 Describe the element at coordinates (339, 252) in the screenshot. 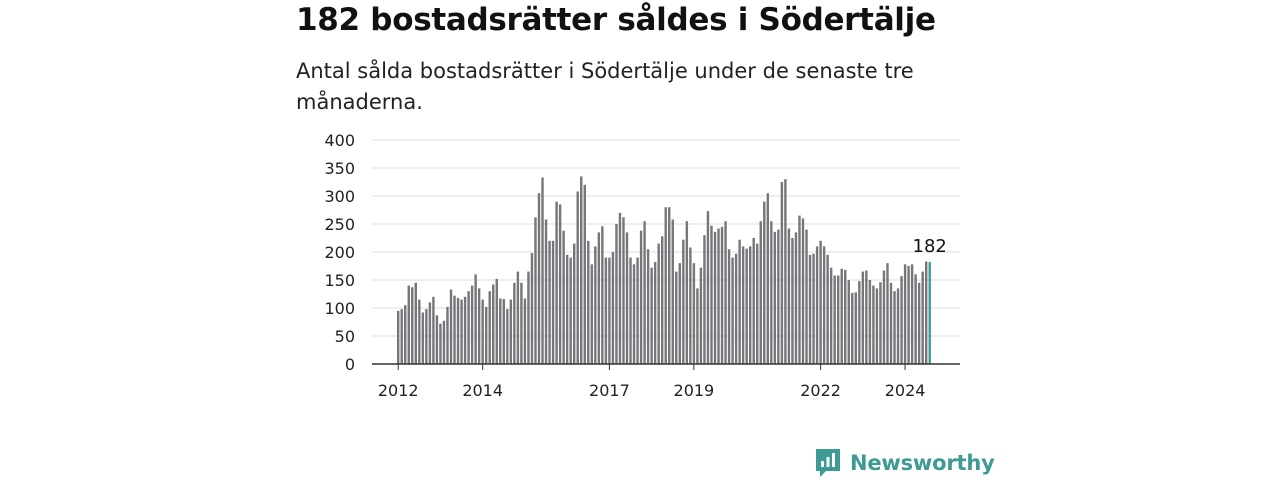

I see `y-tick-label: 200` at that location.